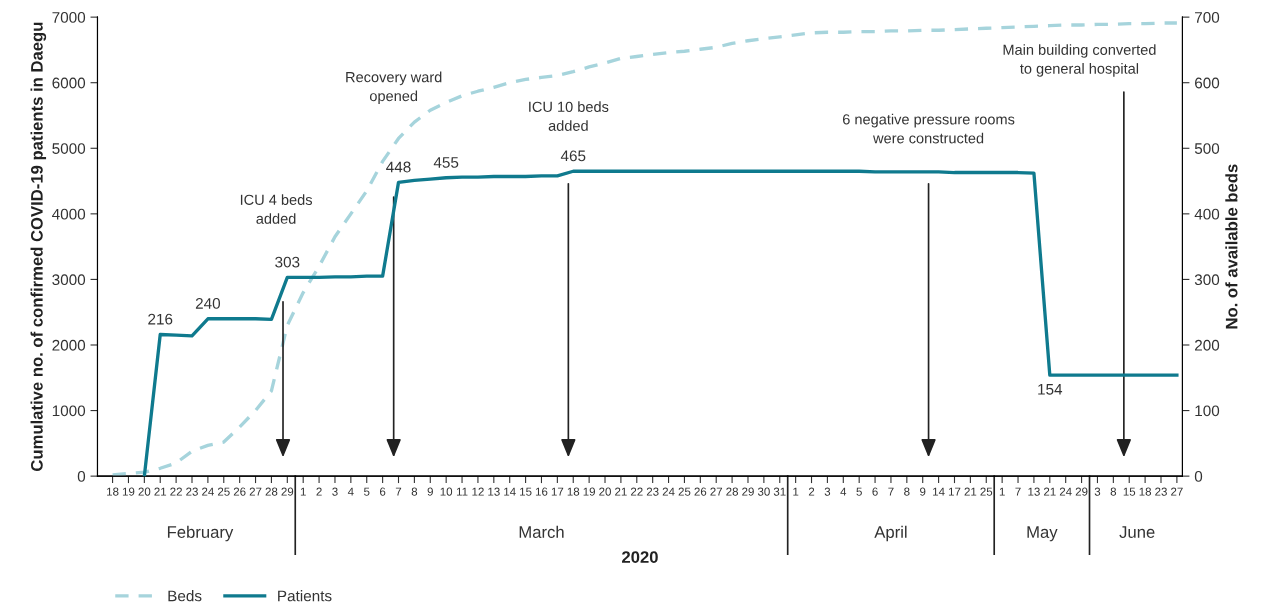  What do you see at coordinates (446, 491) in the screenshot?
I see `x-tick-label: 10` at bounding box center [446, 491].